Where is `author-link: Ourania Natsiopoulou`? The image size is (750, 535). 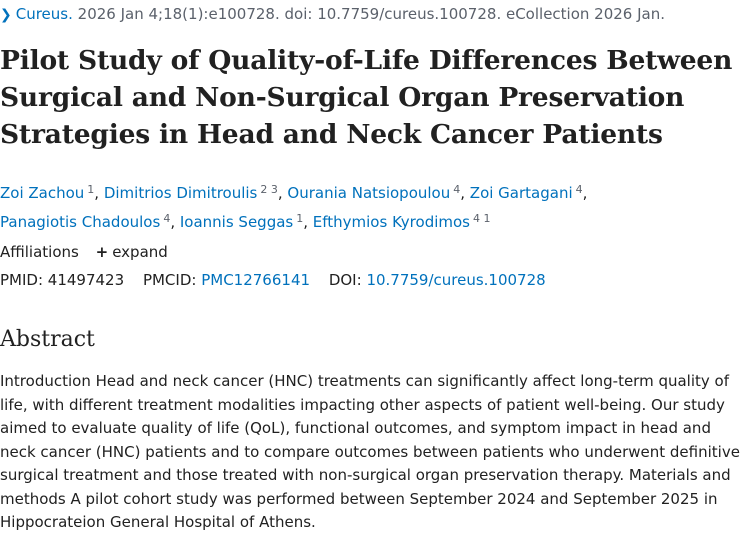 author-link: Ourania Natsiopoulou is located at coordinates (369, 193).